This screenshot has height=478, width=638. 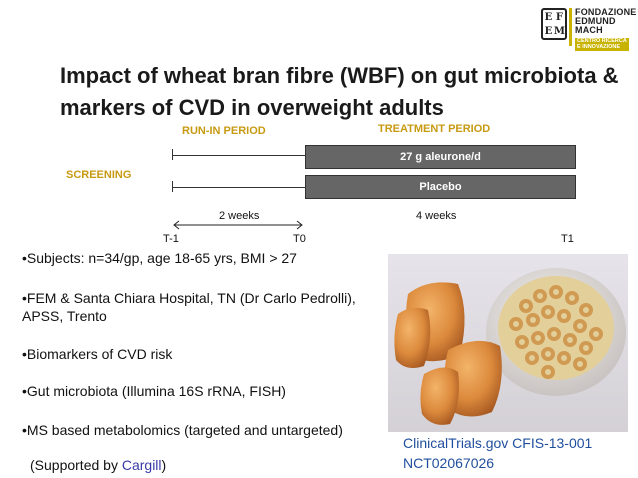 I want to click on run-in-arrow, so click(x=238, y=225).